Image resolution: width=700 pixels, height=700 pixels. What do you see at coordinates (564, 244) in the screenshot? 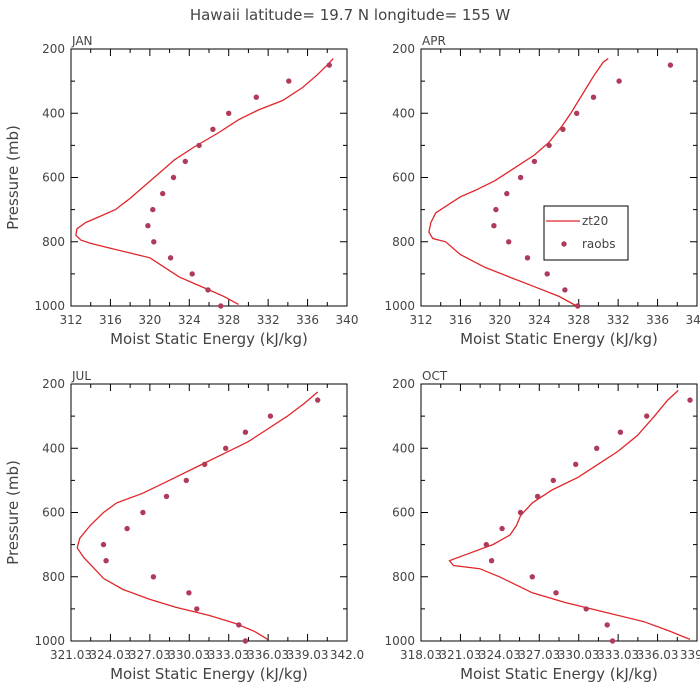
I see `legend-swatch-marker` at bounding box center [564, 244].